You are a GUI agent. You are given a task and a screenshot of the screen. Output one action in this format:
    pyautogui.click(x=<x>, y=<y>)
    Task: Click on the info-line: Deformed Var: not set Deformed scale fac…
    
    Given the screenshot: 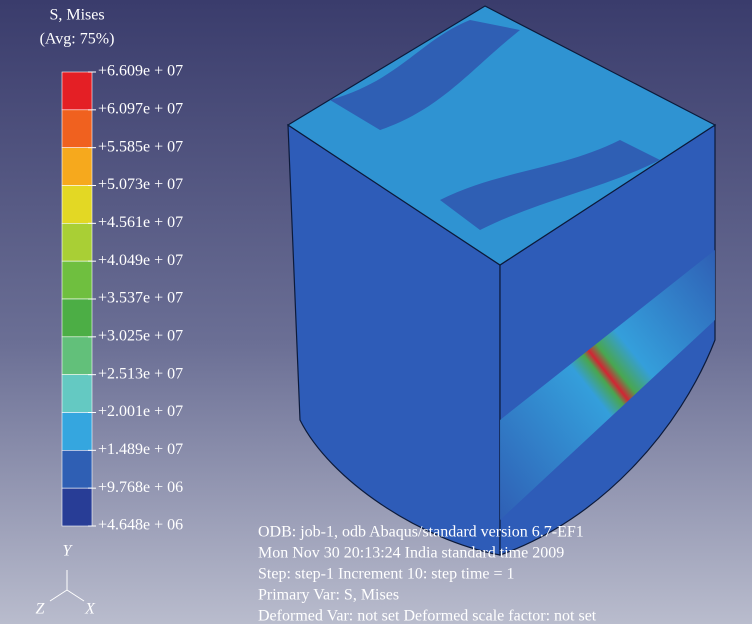 What is the action you would take?
    pyautogui.click(x=427, y=616)
    